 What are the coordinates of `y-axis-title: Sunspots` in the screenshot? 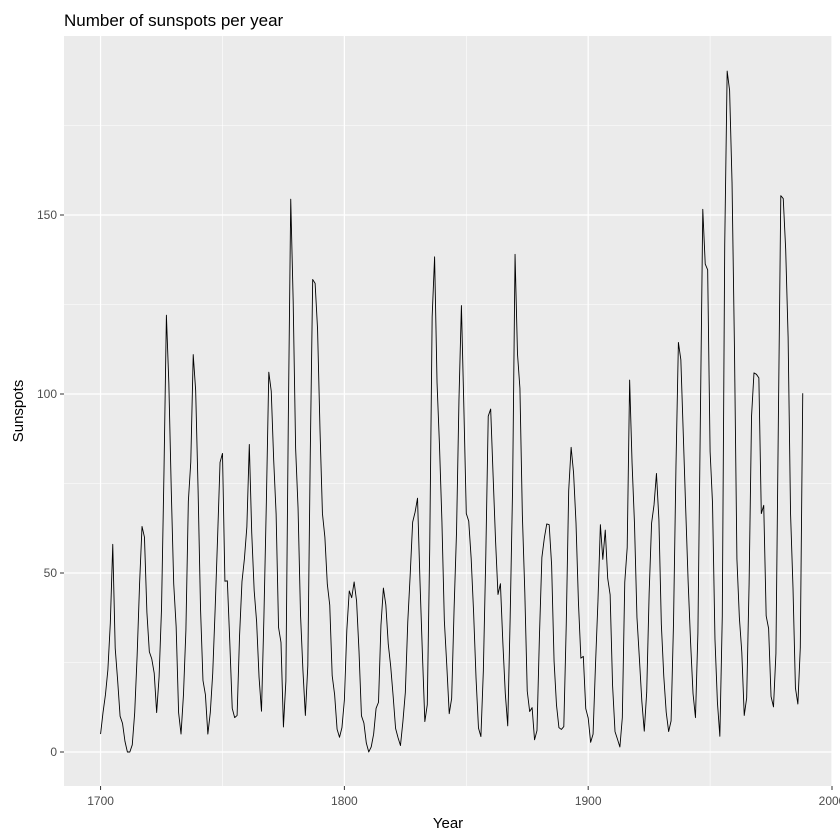 It's located at (18, 411).